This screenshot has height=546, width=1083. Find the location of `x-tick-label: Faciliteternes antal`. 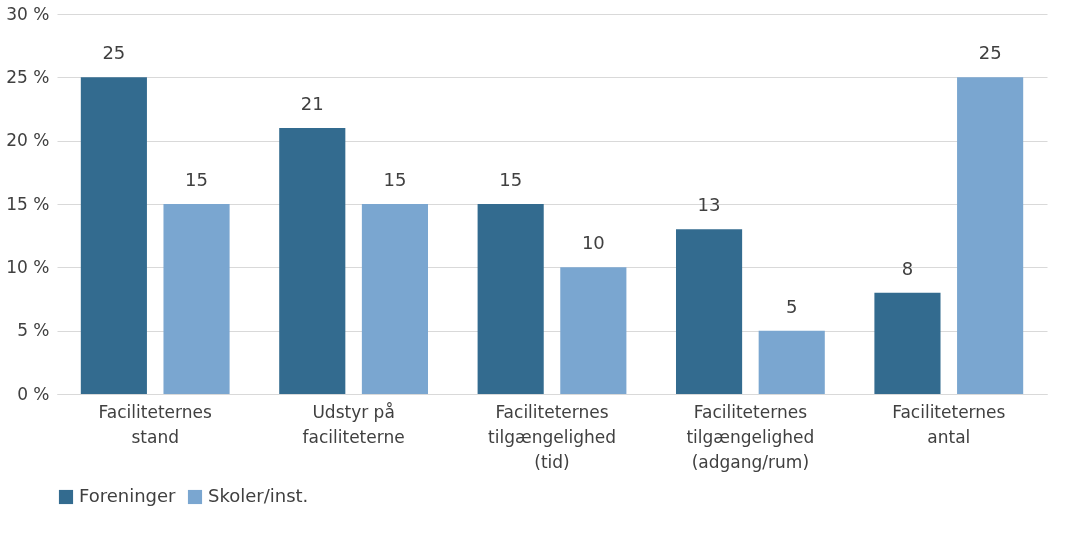

x-tick-label: Faciliteternes antal is located at coordinates (949, 424).